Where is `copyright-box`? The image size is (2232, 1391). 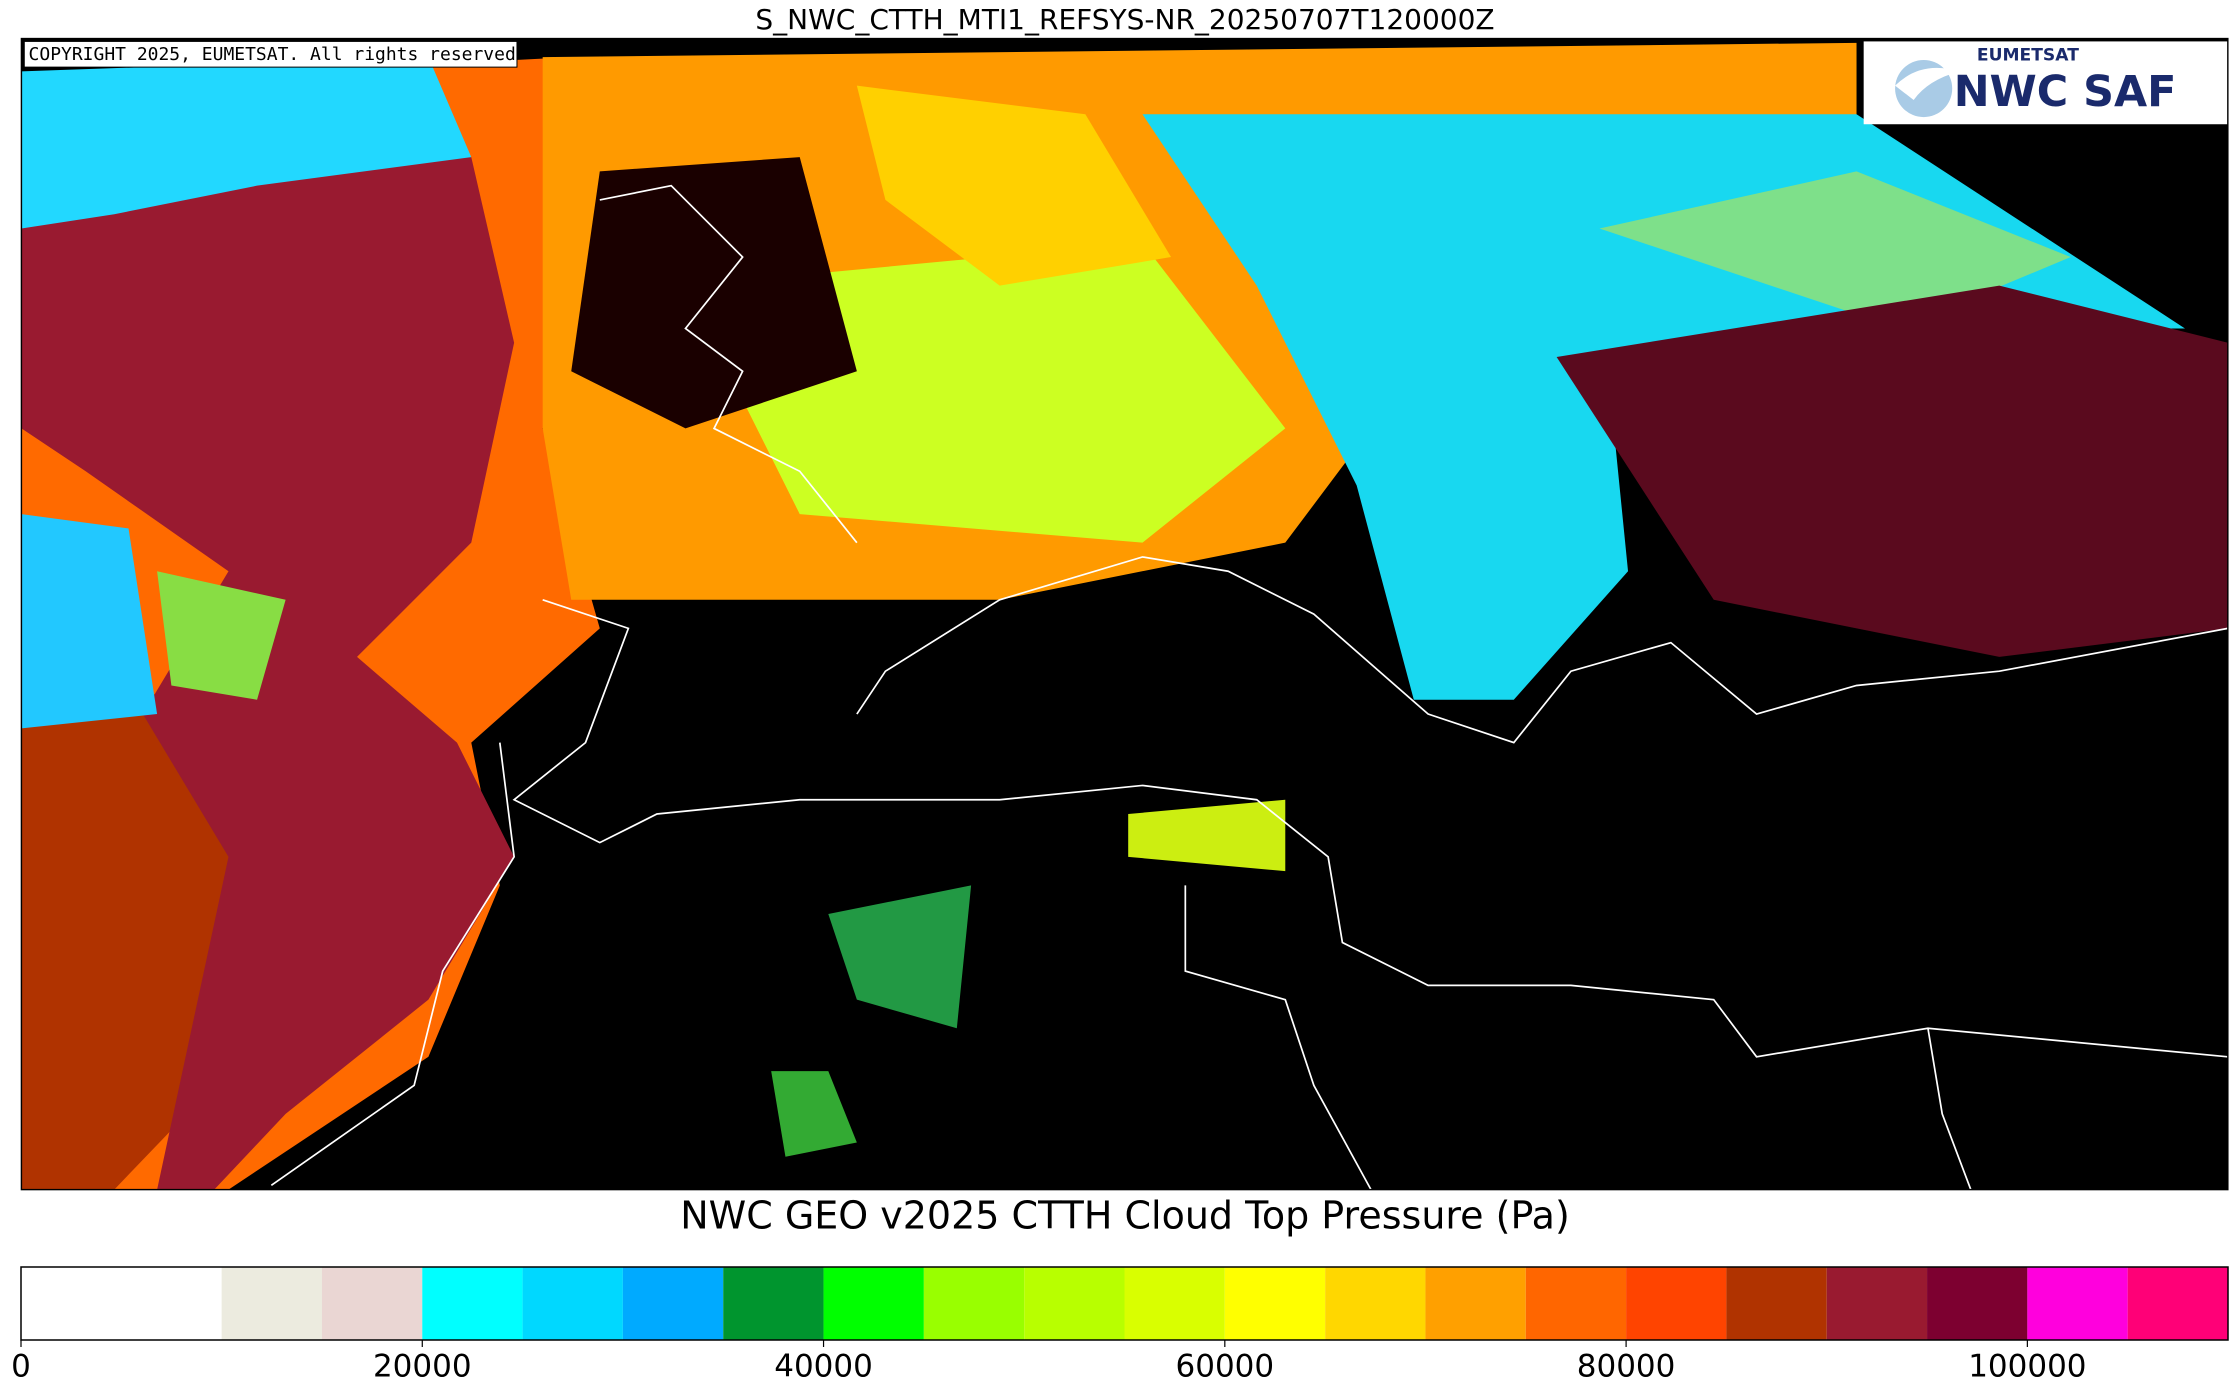
copyright-box is located at coordinates (270, 54).